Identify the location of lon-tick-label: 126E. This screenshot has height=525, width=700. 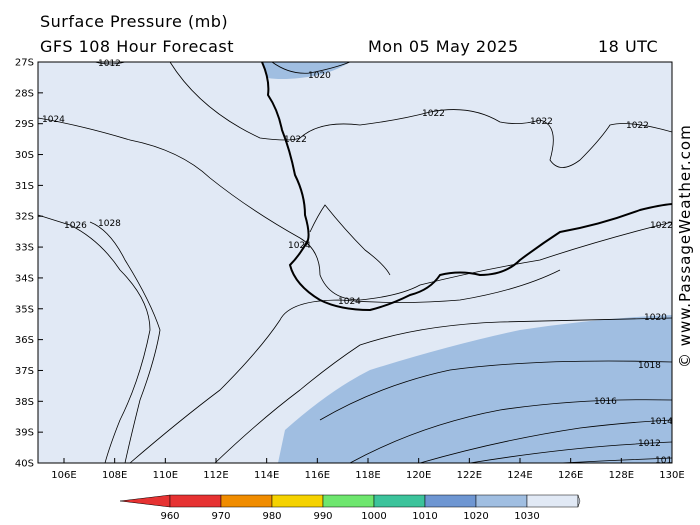
(570, 475).